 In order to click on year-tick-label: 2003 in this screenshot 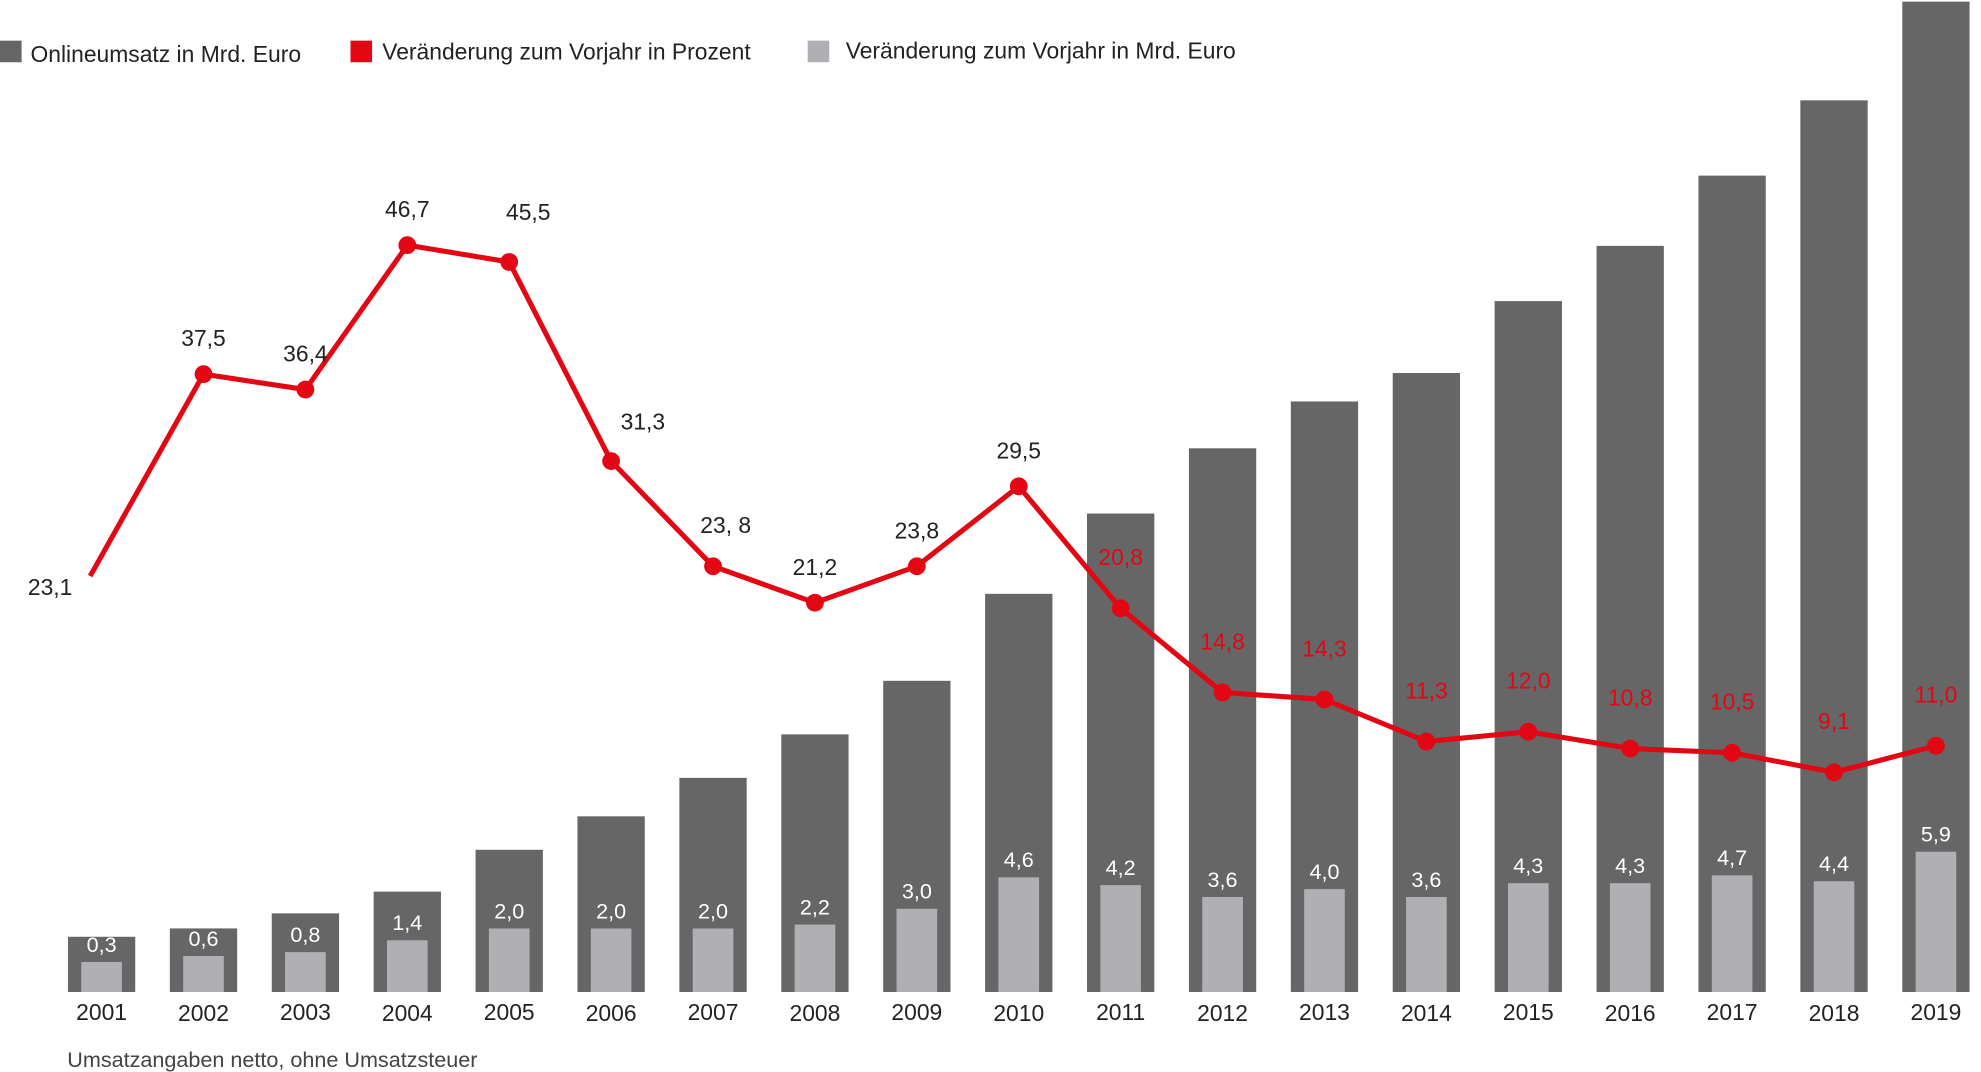, I will do `click(305, 1012)`.